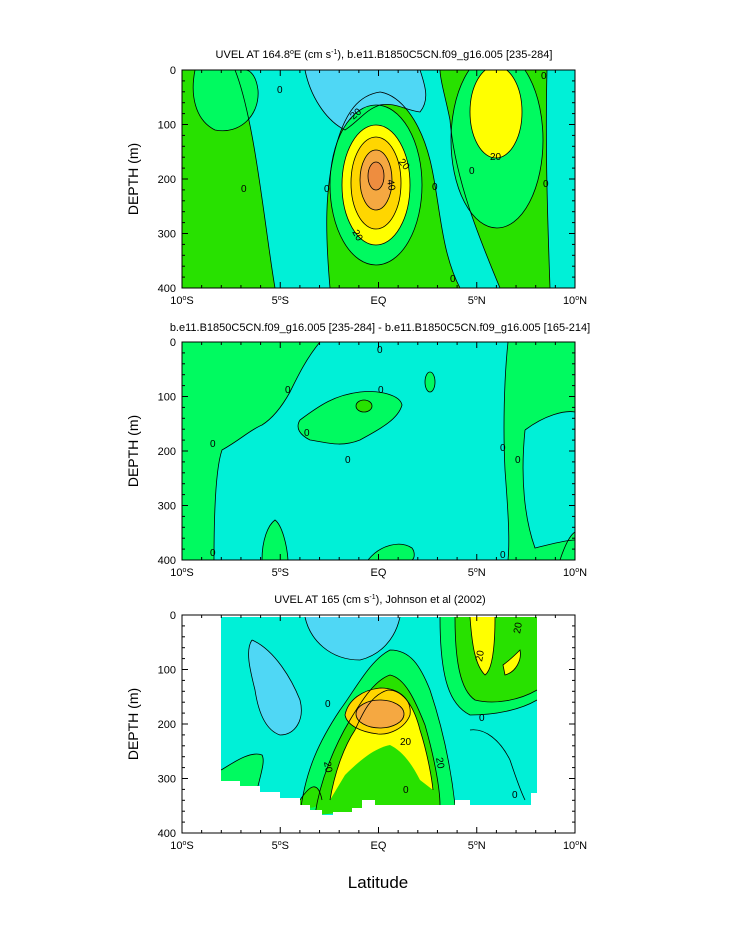  I want to click on fill-band-bottom-left, so click(242, 769).